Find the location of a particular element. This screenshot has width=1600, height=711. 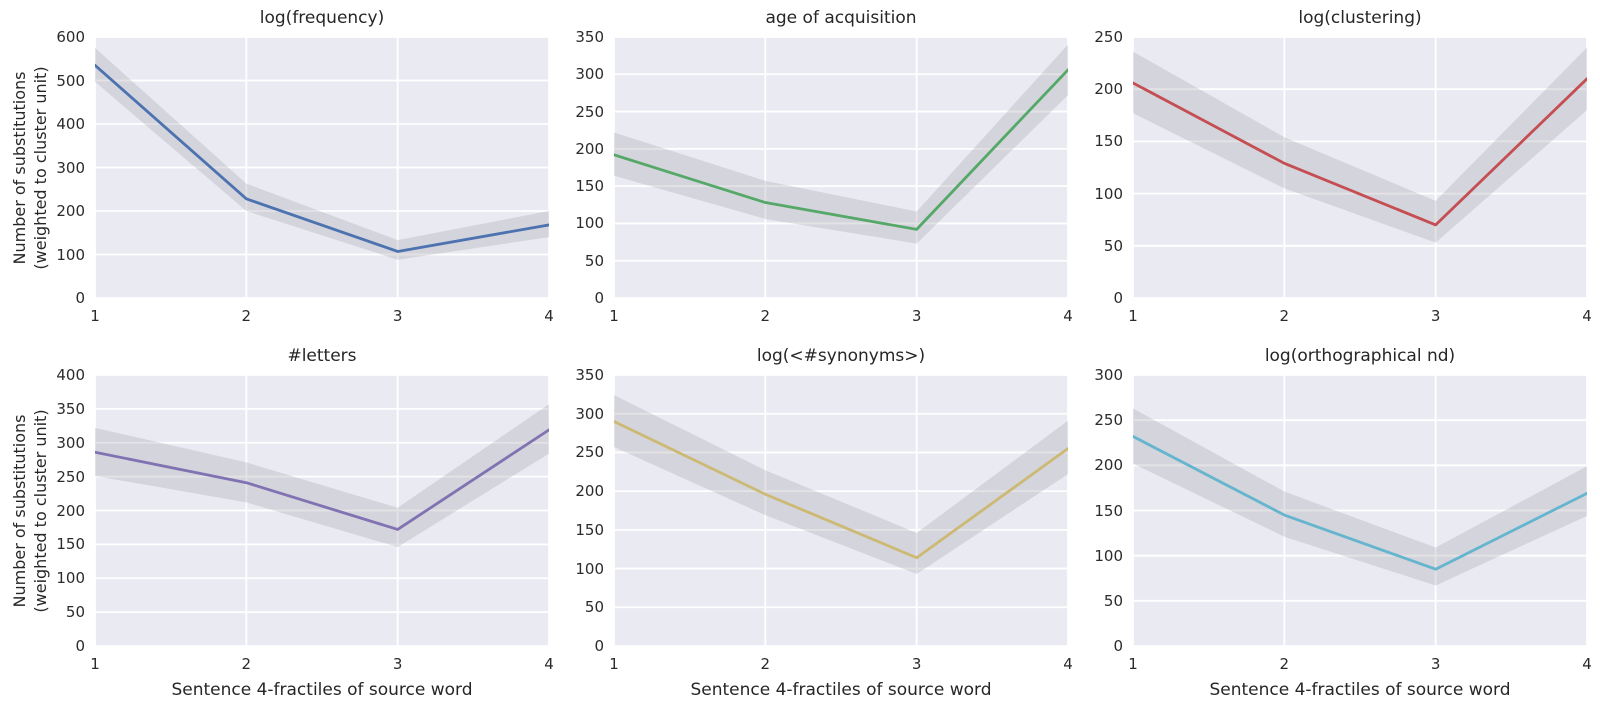

y-tick-label: 500 is located at coordinates (70, 80).